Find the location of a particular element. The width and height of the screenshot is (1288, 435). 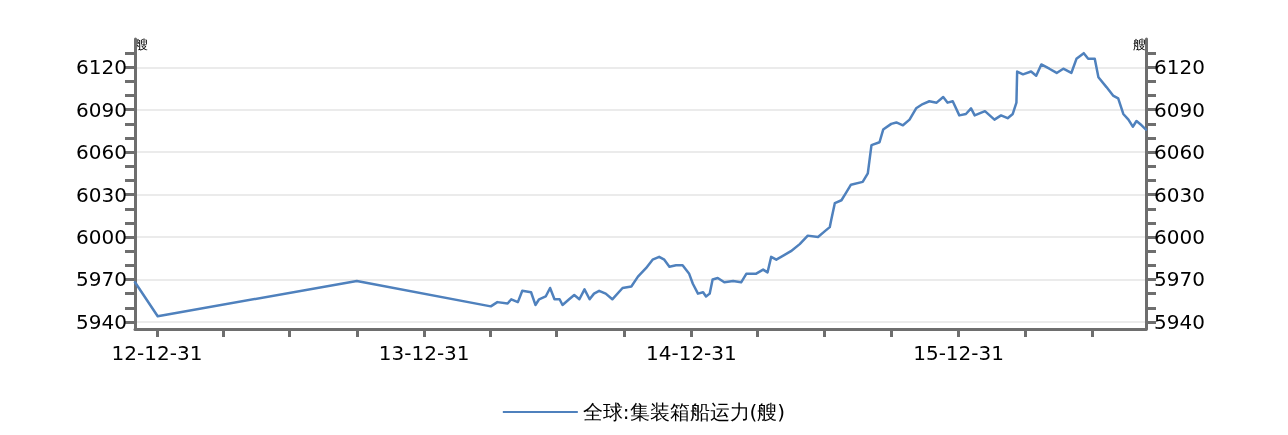

y-tick-label: 6060 is located at coordinates (101, 152).